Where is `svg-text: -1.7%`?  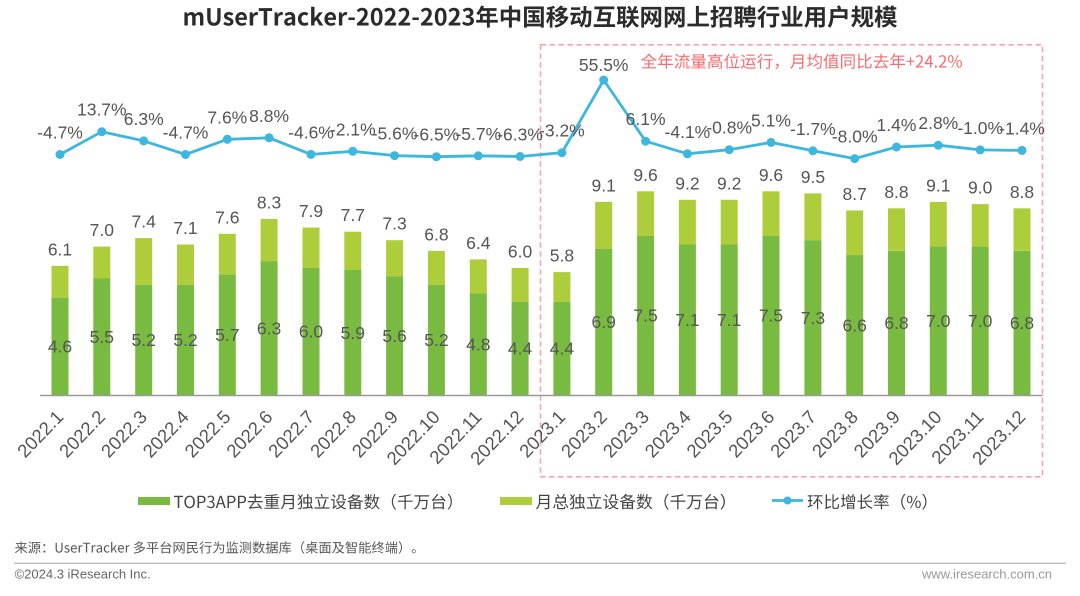 svg-text: -1.7% is located at coordinates (813, 129).